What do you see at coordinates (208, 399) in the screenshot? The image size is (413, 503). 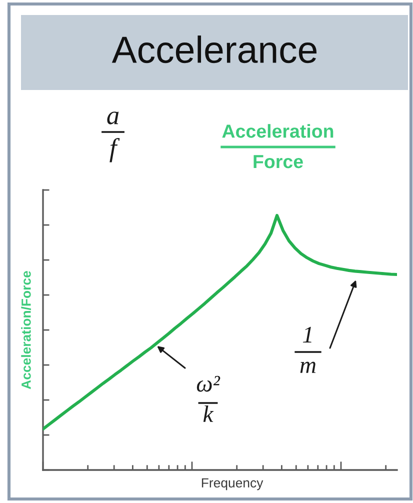 I see `annotation: ω² k` at bounding box center [208, 399].